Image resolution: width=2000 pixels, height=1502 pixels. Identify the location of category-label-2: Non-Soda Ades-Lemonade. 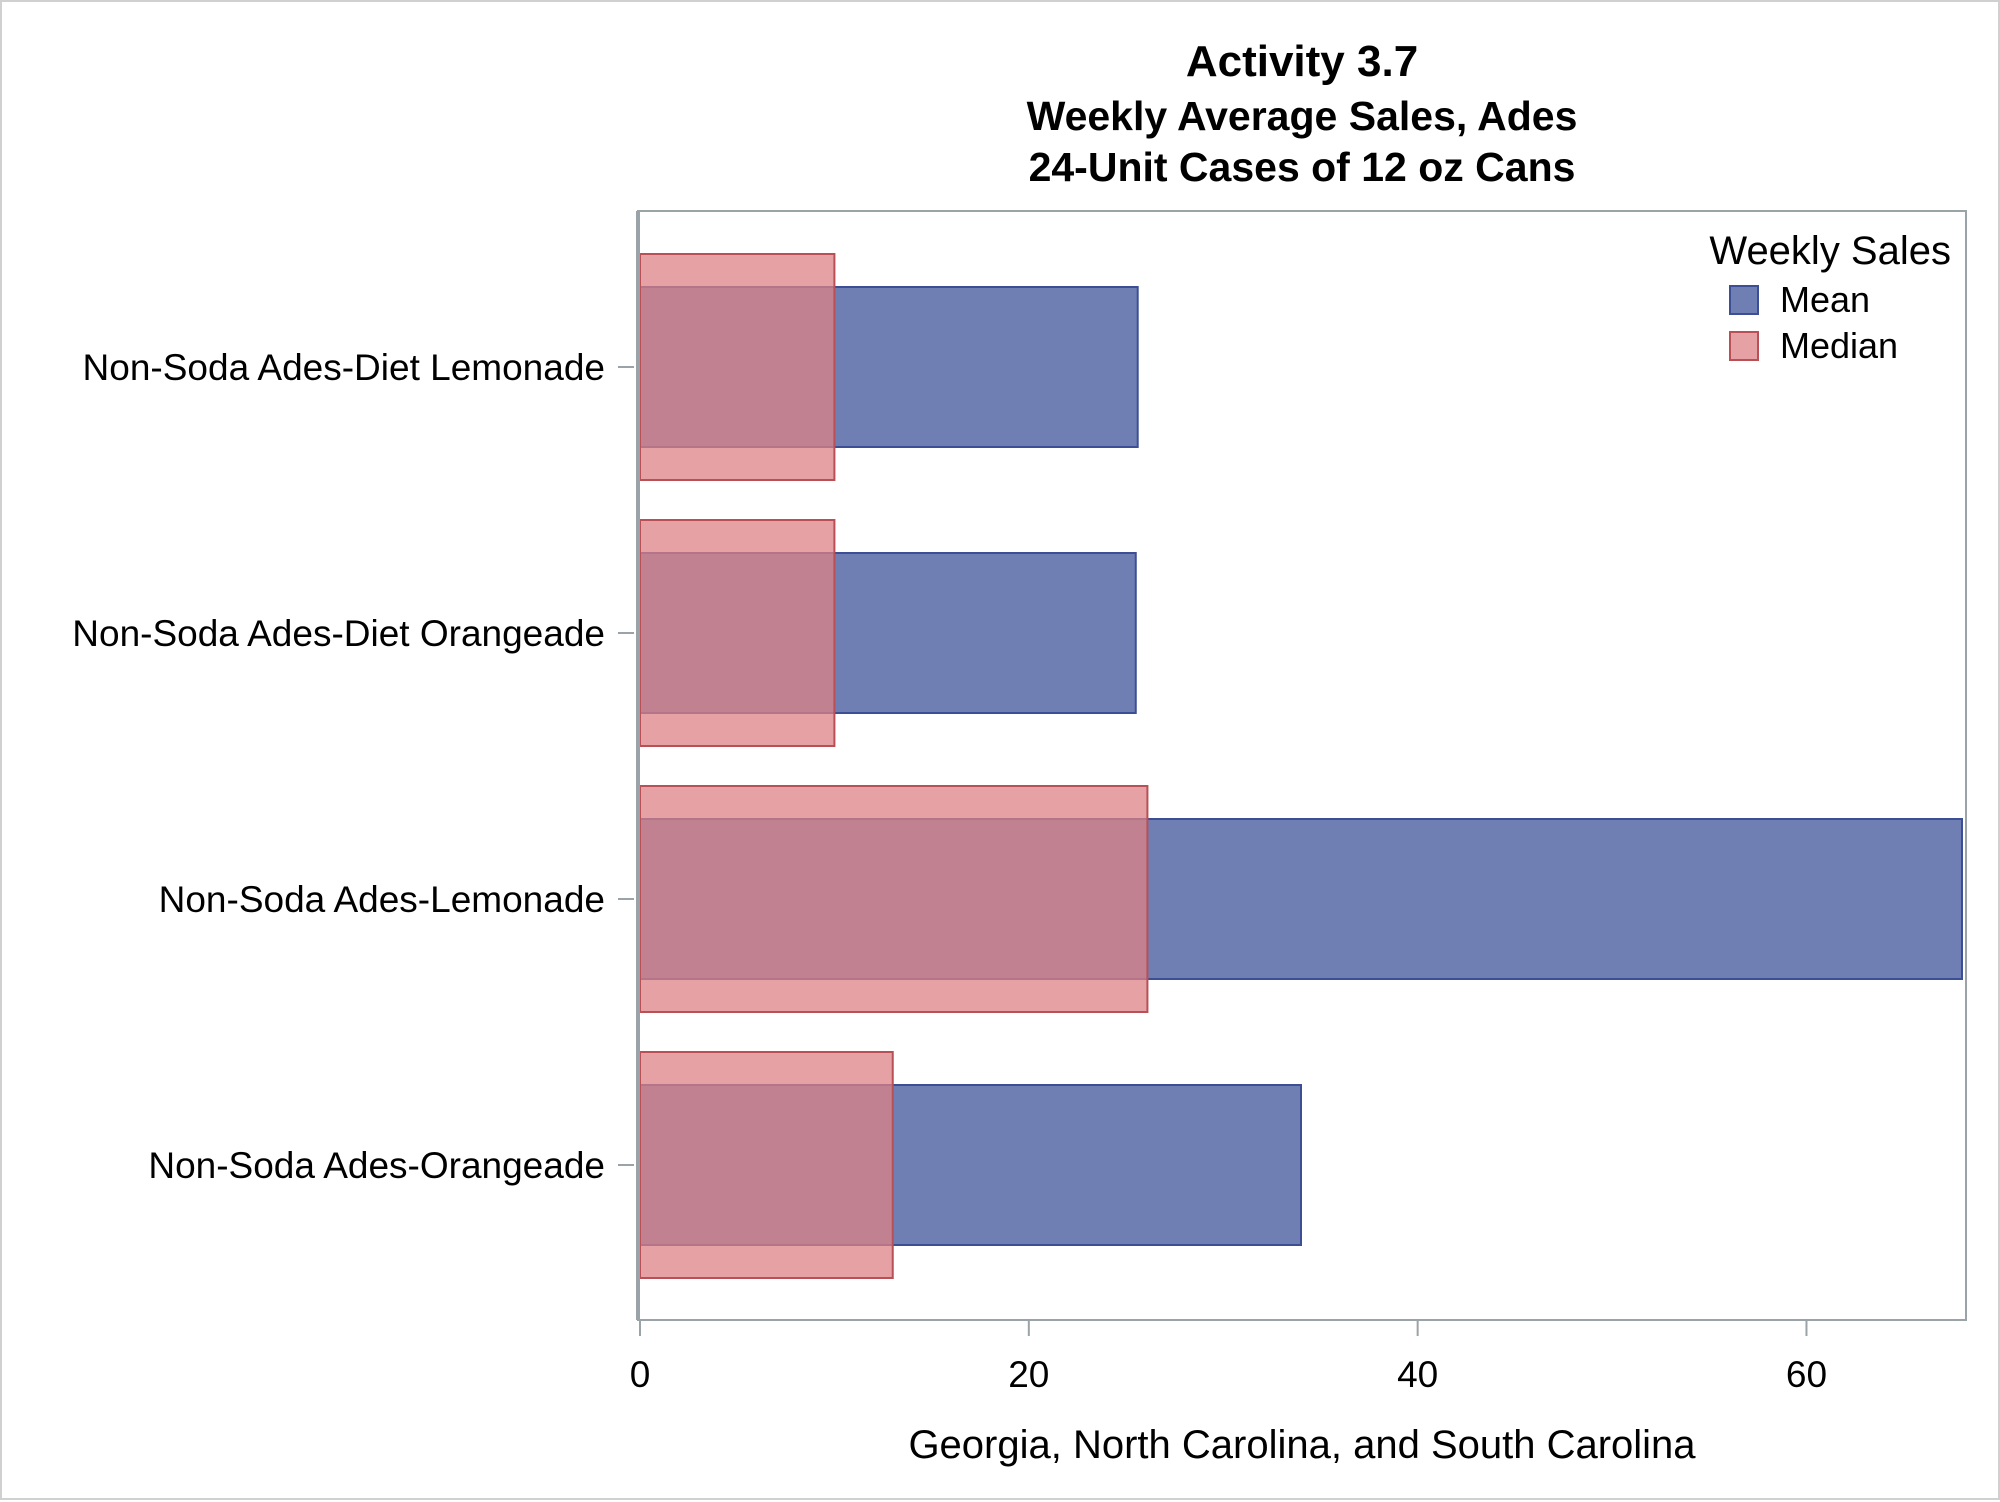
(382, 899).